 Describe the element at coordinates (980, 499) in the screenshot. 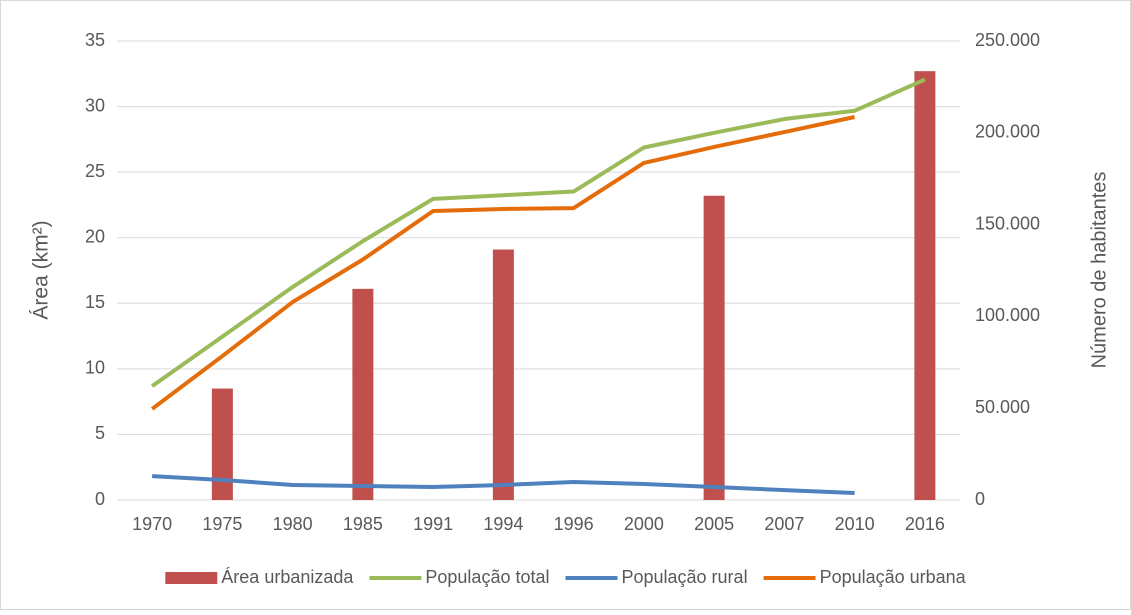

I see `y2-tick-label: 0` at that location.